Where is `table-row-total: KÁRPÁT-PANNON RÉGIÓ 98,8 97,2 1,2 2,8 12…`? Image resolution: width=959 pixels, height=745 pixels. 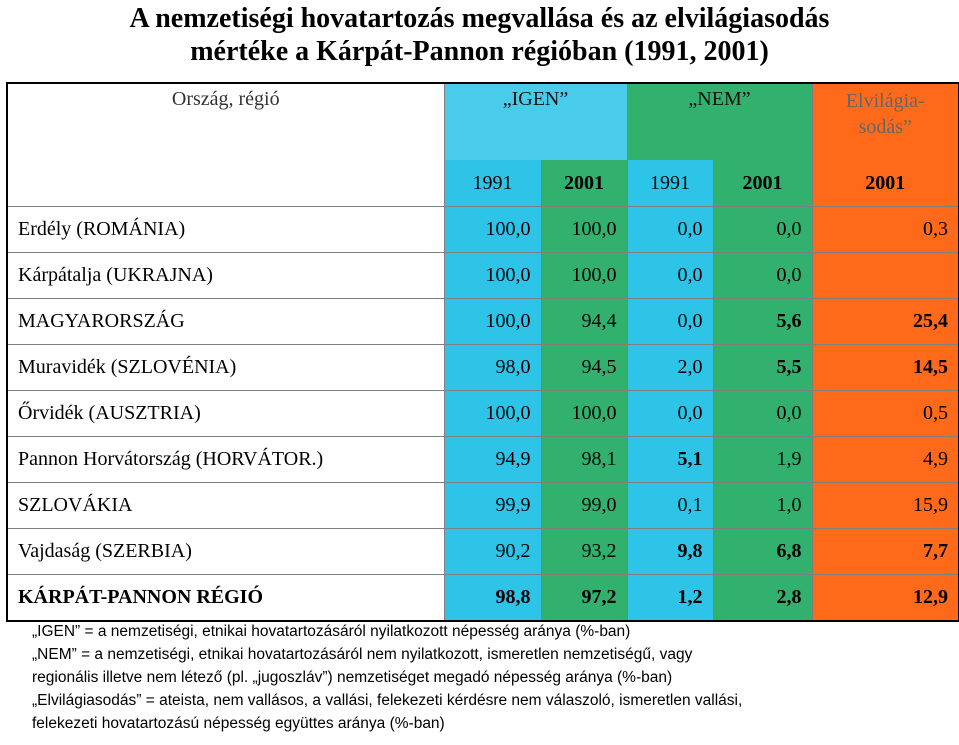 table-row-total: KÁRPÁT-PANNON RÉGIÓ 98,8 97,2 1,2 2,8 12… is located at coordinates (482, 598).